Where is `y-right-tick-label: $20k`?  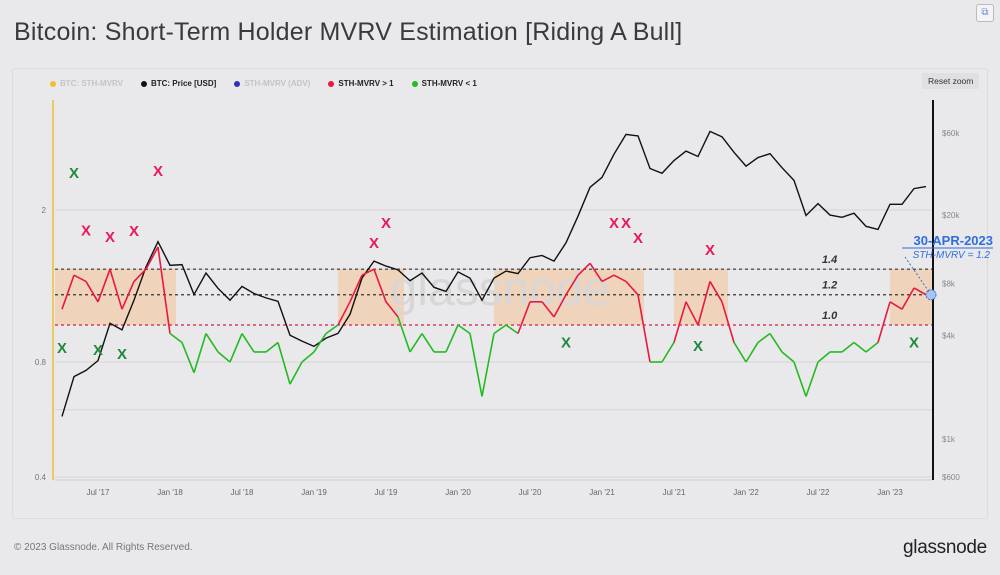 y-right-tick-label: $20k is located at coordinates (951, 215).